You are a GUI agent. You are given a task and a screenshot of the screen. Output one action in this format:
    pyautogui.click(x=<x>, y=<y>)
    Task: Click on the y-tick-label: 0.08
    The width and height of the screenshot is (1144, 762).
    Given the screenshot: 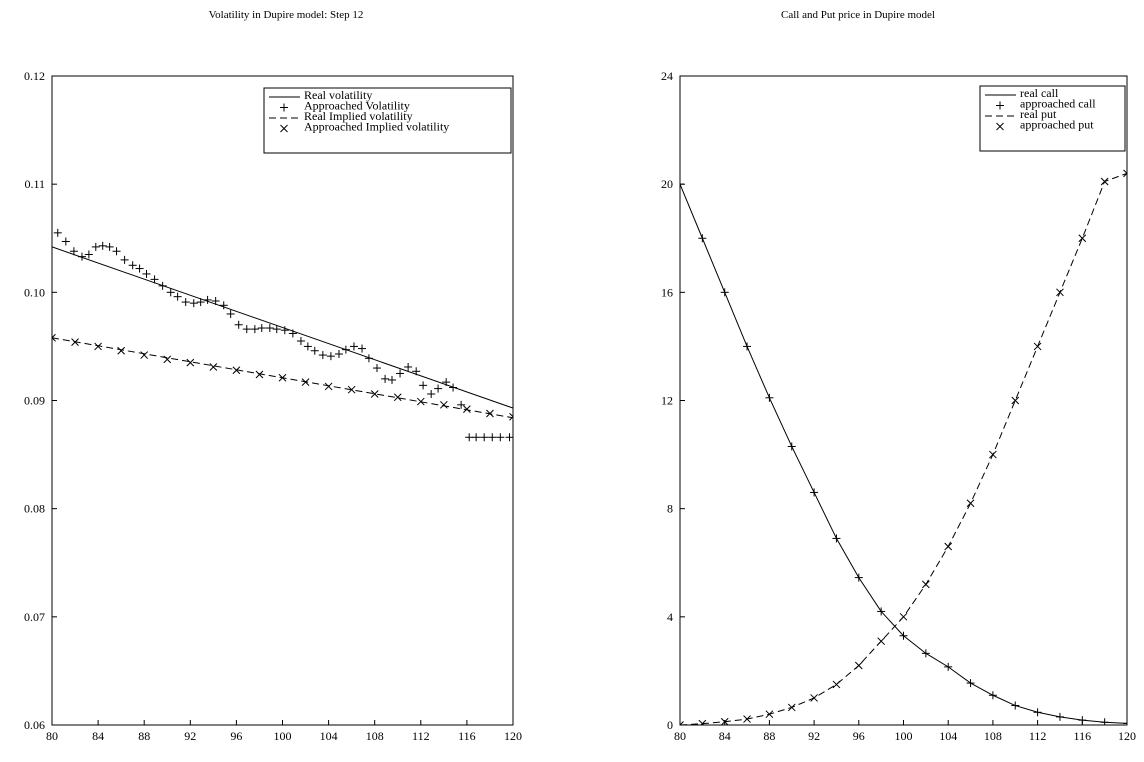 What is the action you would take?
    pyautogui.click(x=34, y=509)
    